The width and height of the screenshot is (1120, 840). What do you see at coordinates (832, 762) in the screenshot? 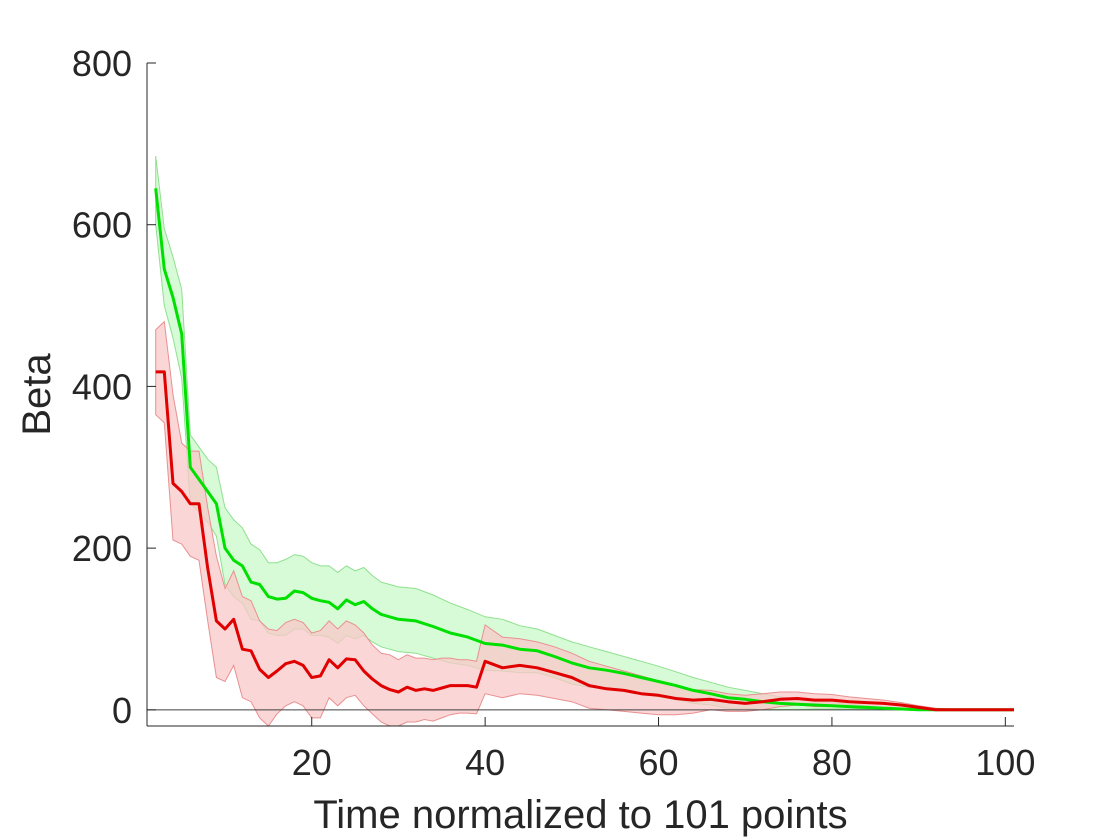
I see `x-tick-label: 80` at bounding box center [832, 762].